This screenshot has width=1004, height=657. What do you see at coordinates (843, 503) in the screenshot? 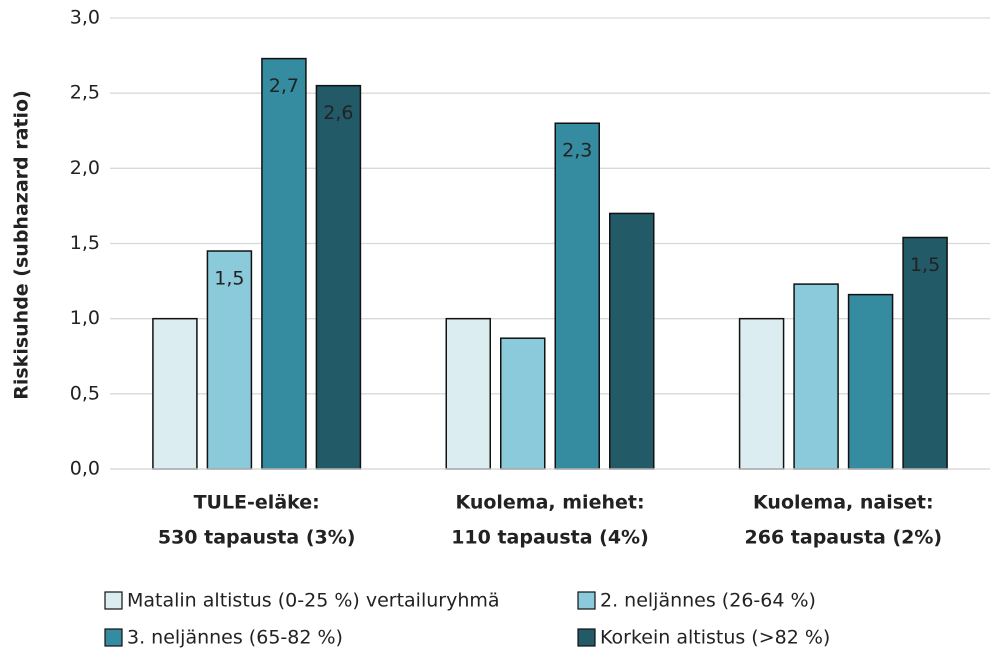
I see `x-tick-label: Kuolema, naiset:` at bounding box center [843, 503].